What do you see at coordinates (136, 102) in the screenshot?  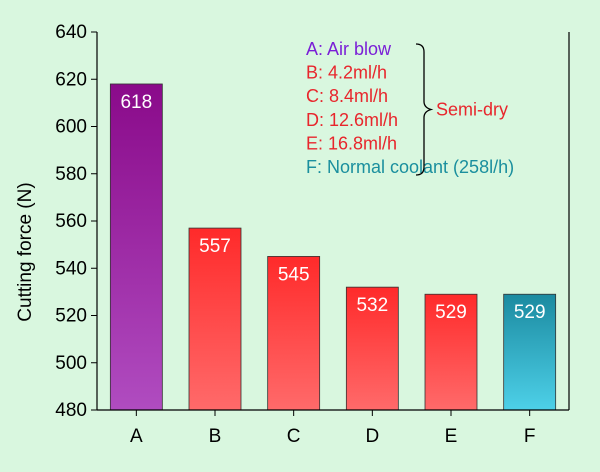 I see `bar-value-label: 618` at bounding box center [136, 102].